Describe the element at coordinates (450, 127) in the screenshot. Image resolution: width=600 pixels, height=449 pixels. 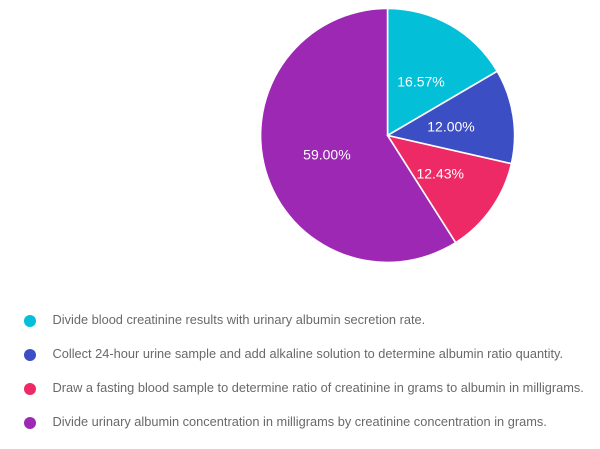
I see `svg-text: 12.00%` at that location.